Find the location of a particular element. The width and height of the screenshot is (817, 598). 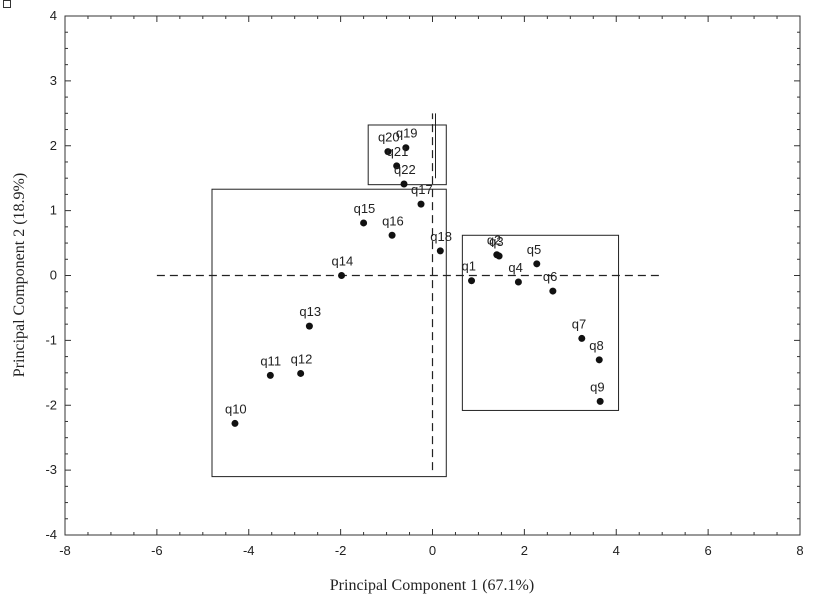

x-tick-label: -8 is located at coordinates (65, 550).